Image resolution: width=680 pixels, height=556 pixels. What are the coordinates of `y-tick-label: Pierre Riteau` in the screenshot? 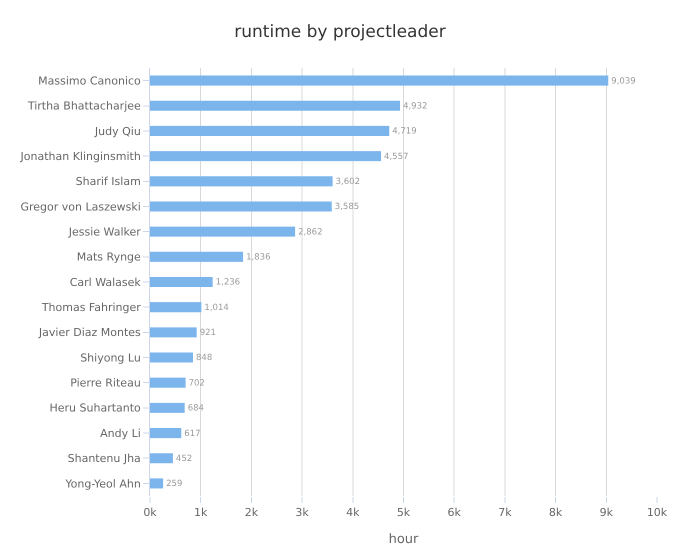 It's located at (105, 383).